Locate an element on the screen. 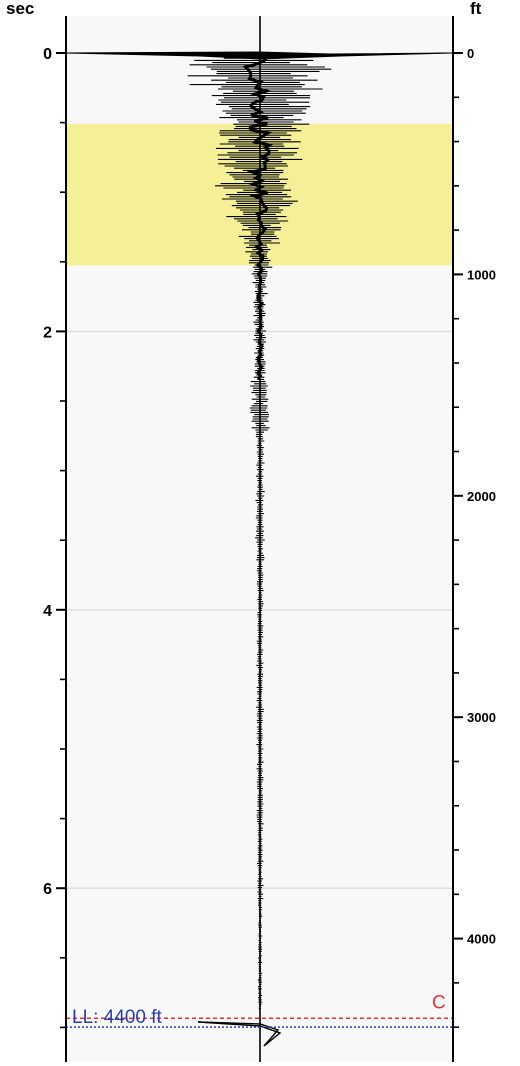 This screenshot has width=520, height=1066. annotation-lines is located at coordinates (259, 1022).